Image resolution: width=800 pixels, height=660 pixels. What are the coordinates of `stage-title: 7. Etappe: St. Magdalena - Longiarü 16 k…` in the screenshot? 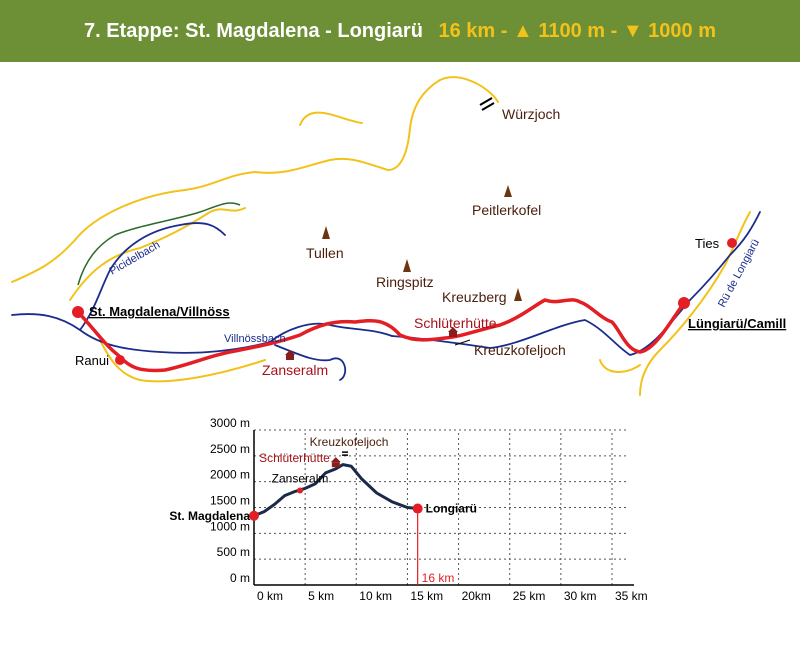 It's located at (400, 31).